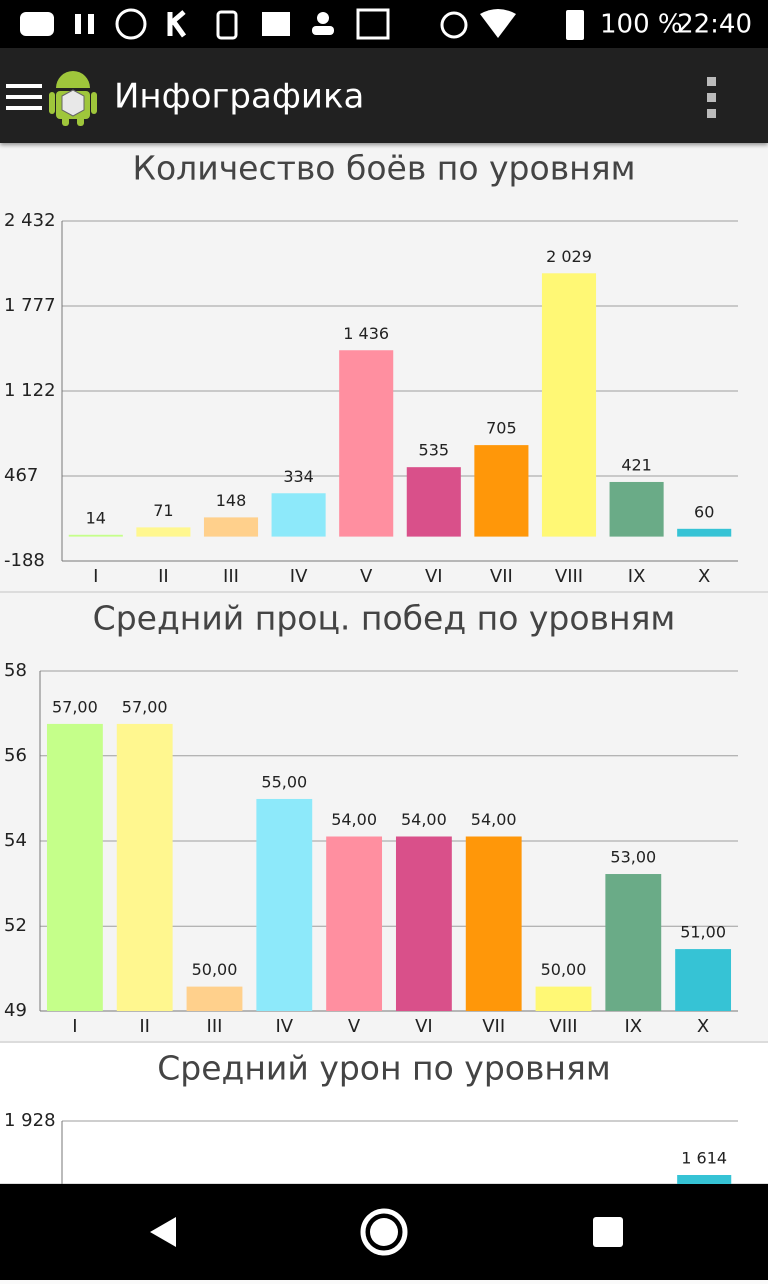 The width and height of the screenshot is (768, 1284). What do you see at coordinates (144, 1026) in the screenshot?
I see `x-tick-label: II` at bounding box center [144, 1026].